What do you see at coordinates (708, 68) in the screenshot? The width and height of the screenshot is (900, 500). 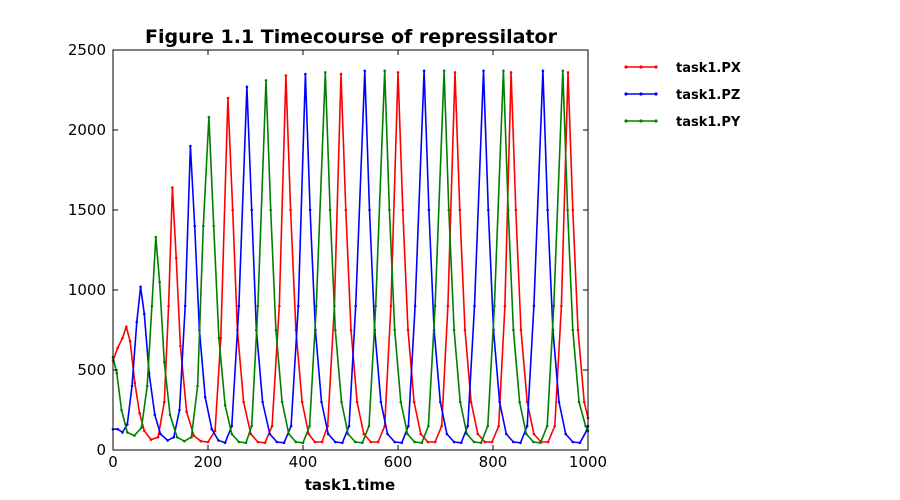 I see `legend-label: task1.PX` at bounding box center [708, 68].